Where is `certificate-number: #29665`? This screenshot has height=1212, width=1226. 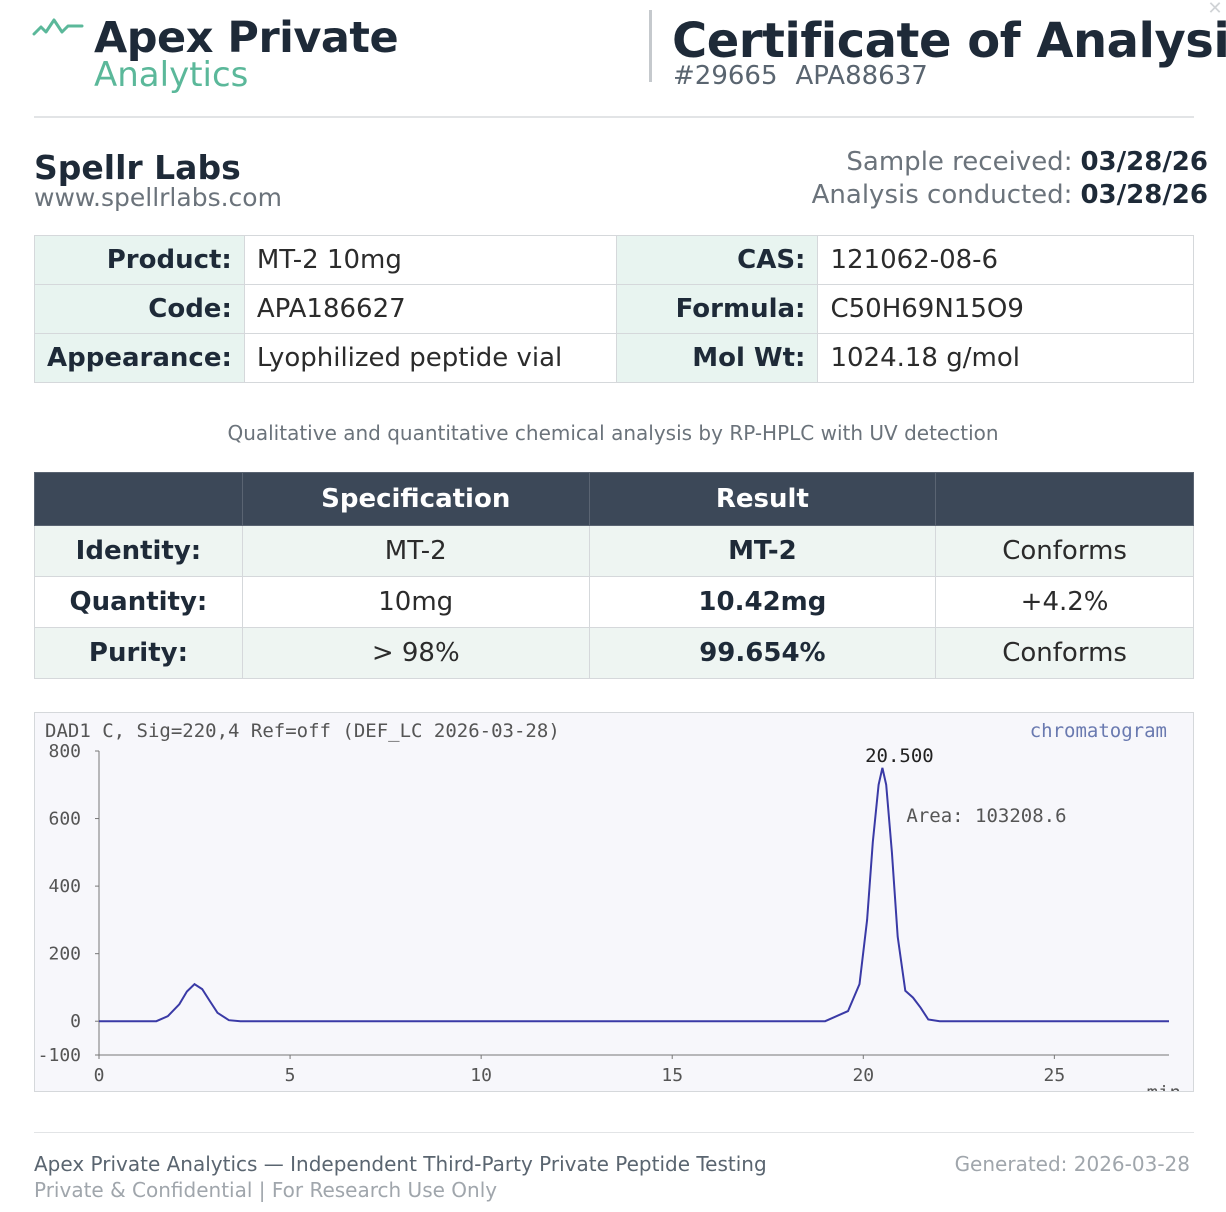
certificate-number: #29665 is located at coordinates (725, 76).